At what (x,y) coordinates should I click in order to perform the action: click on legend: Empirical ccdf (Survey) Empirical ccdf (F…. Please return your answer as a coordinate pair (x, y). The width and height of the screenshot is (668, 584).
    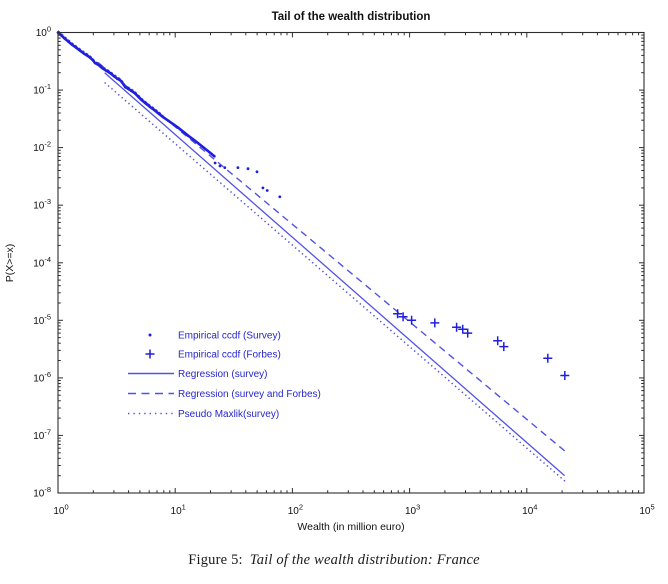
    Looking at the image, I should click on (224, 375).